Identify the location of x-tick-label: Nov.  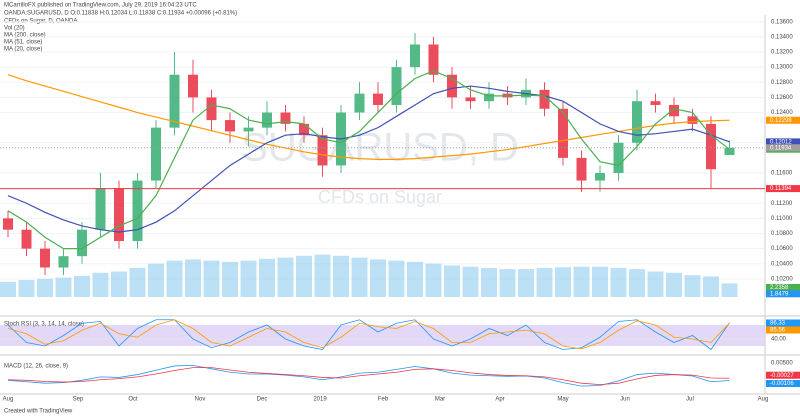
(200, 400).